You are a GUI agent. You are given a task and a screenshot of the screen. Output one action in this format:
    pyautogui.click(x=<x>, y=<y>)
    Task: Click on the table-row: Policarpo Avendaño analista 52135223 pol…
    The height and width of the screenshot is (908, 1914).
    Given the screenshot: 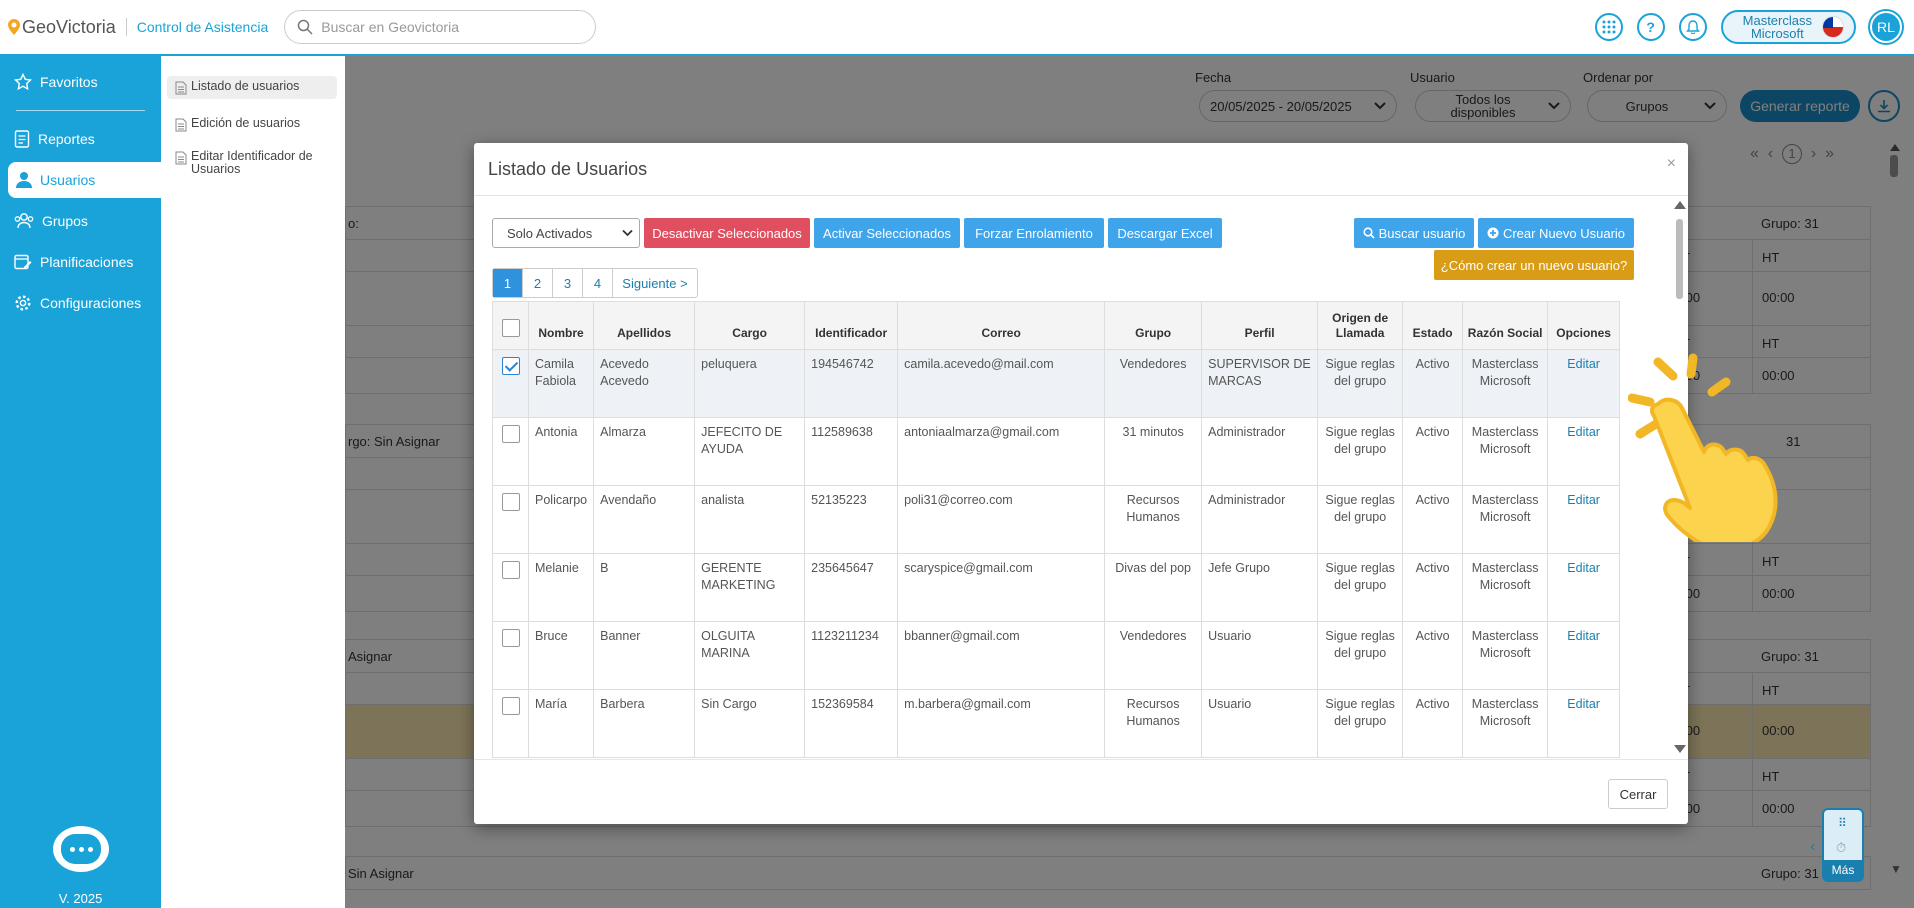 What is the action you would take?
    pyautogui.click(x=1056, y=519)
    